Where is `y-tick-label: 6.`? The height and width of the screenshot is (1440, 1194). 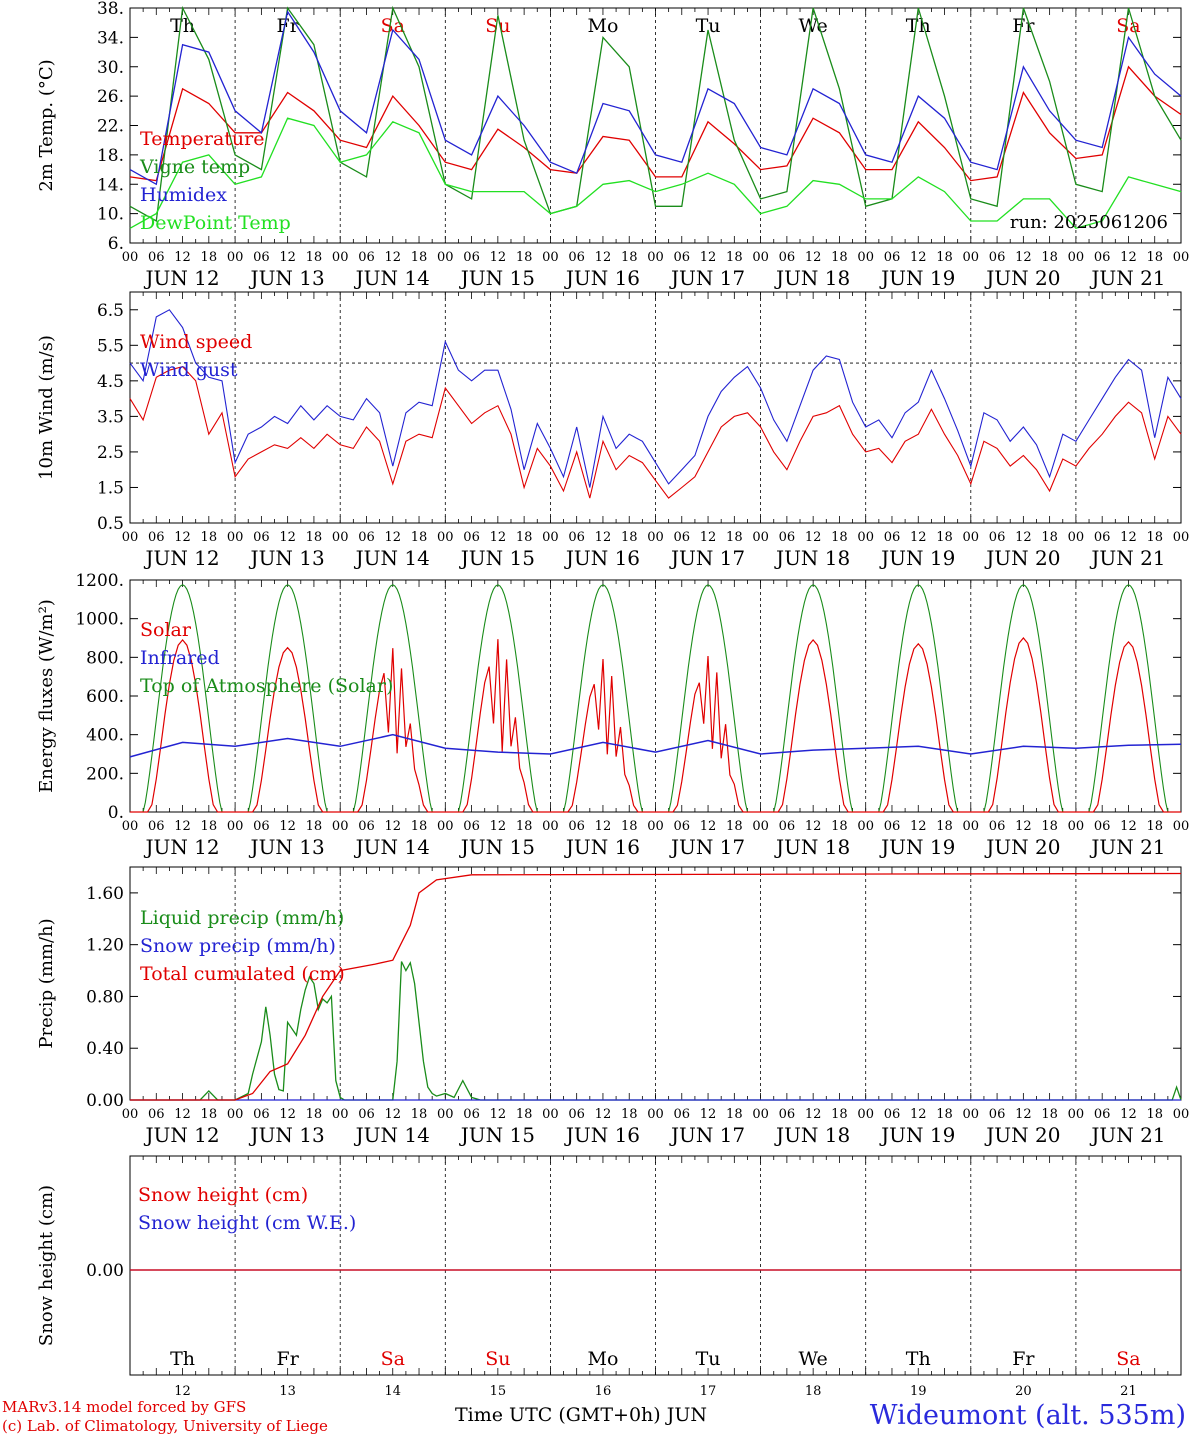 y-tick-label: 6. is located at coordinates (116, 244).